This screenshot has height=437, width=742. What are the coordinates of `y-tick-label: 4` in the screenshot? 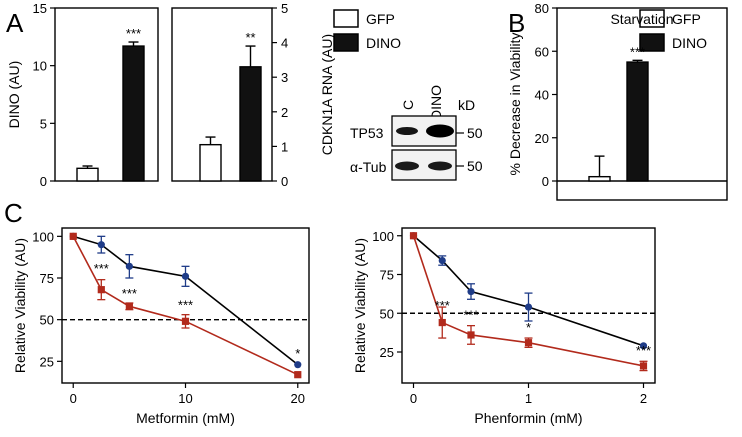 It's located at (284, 43).